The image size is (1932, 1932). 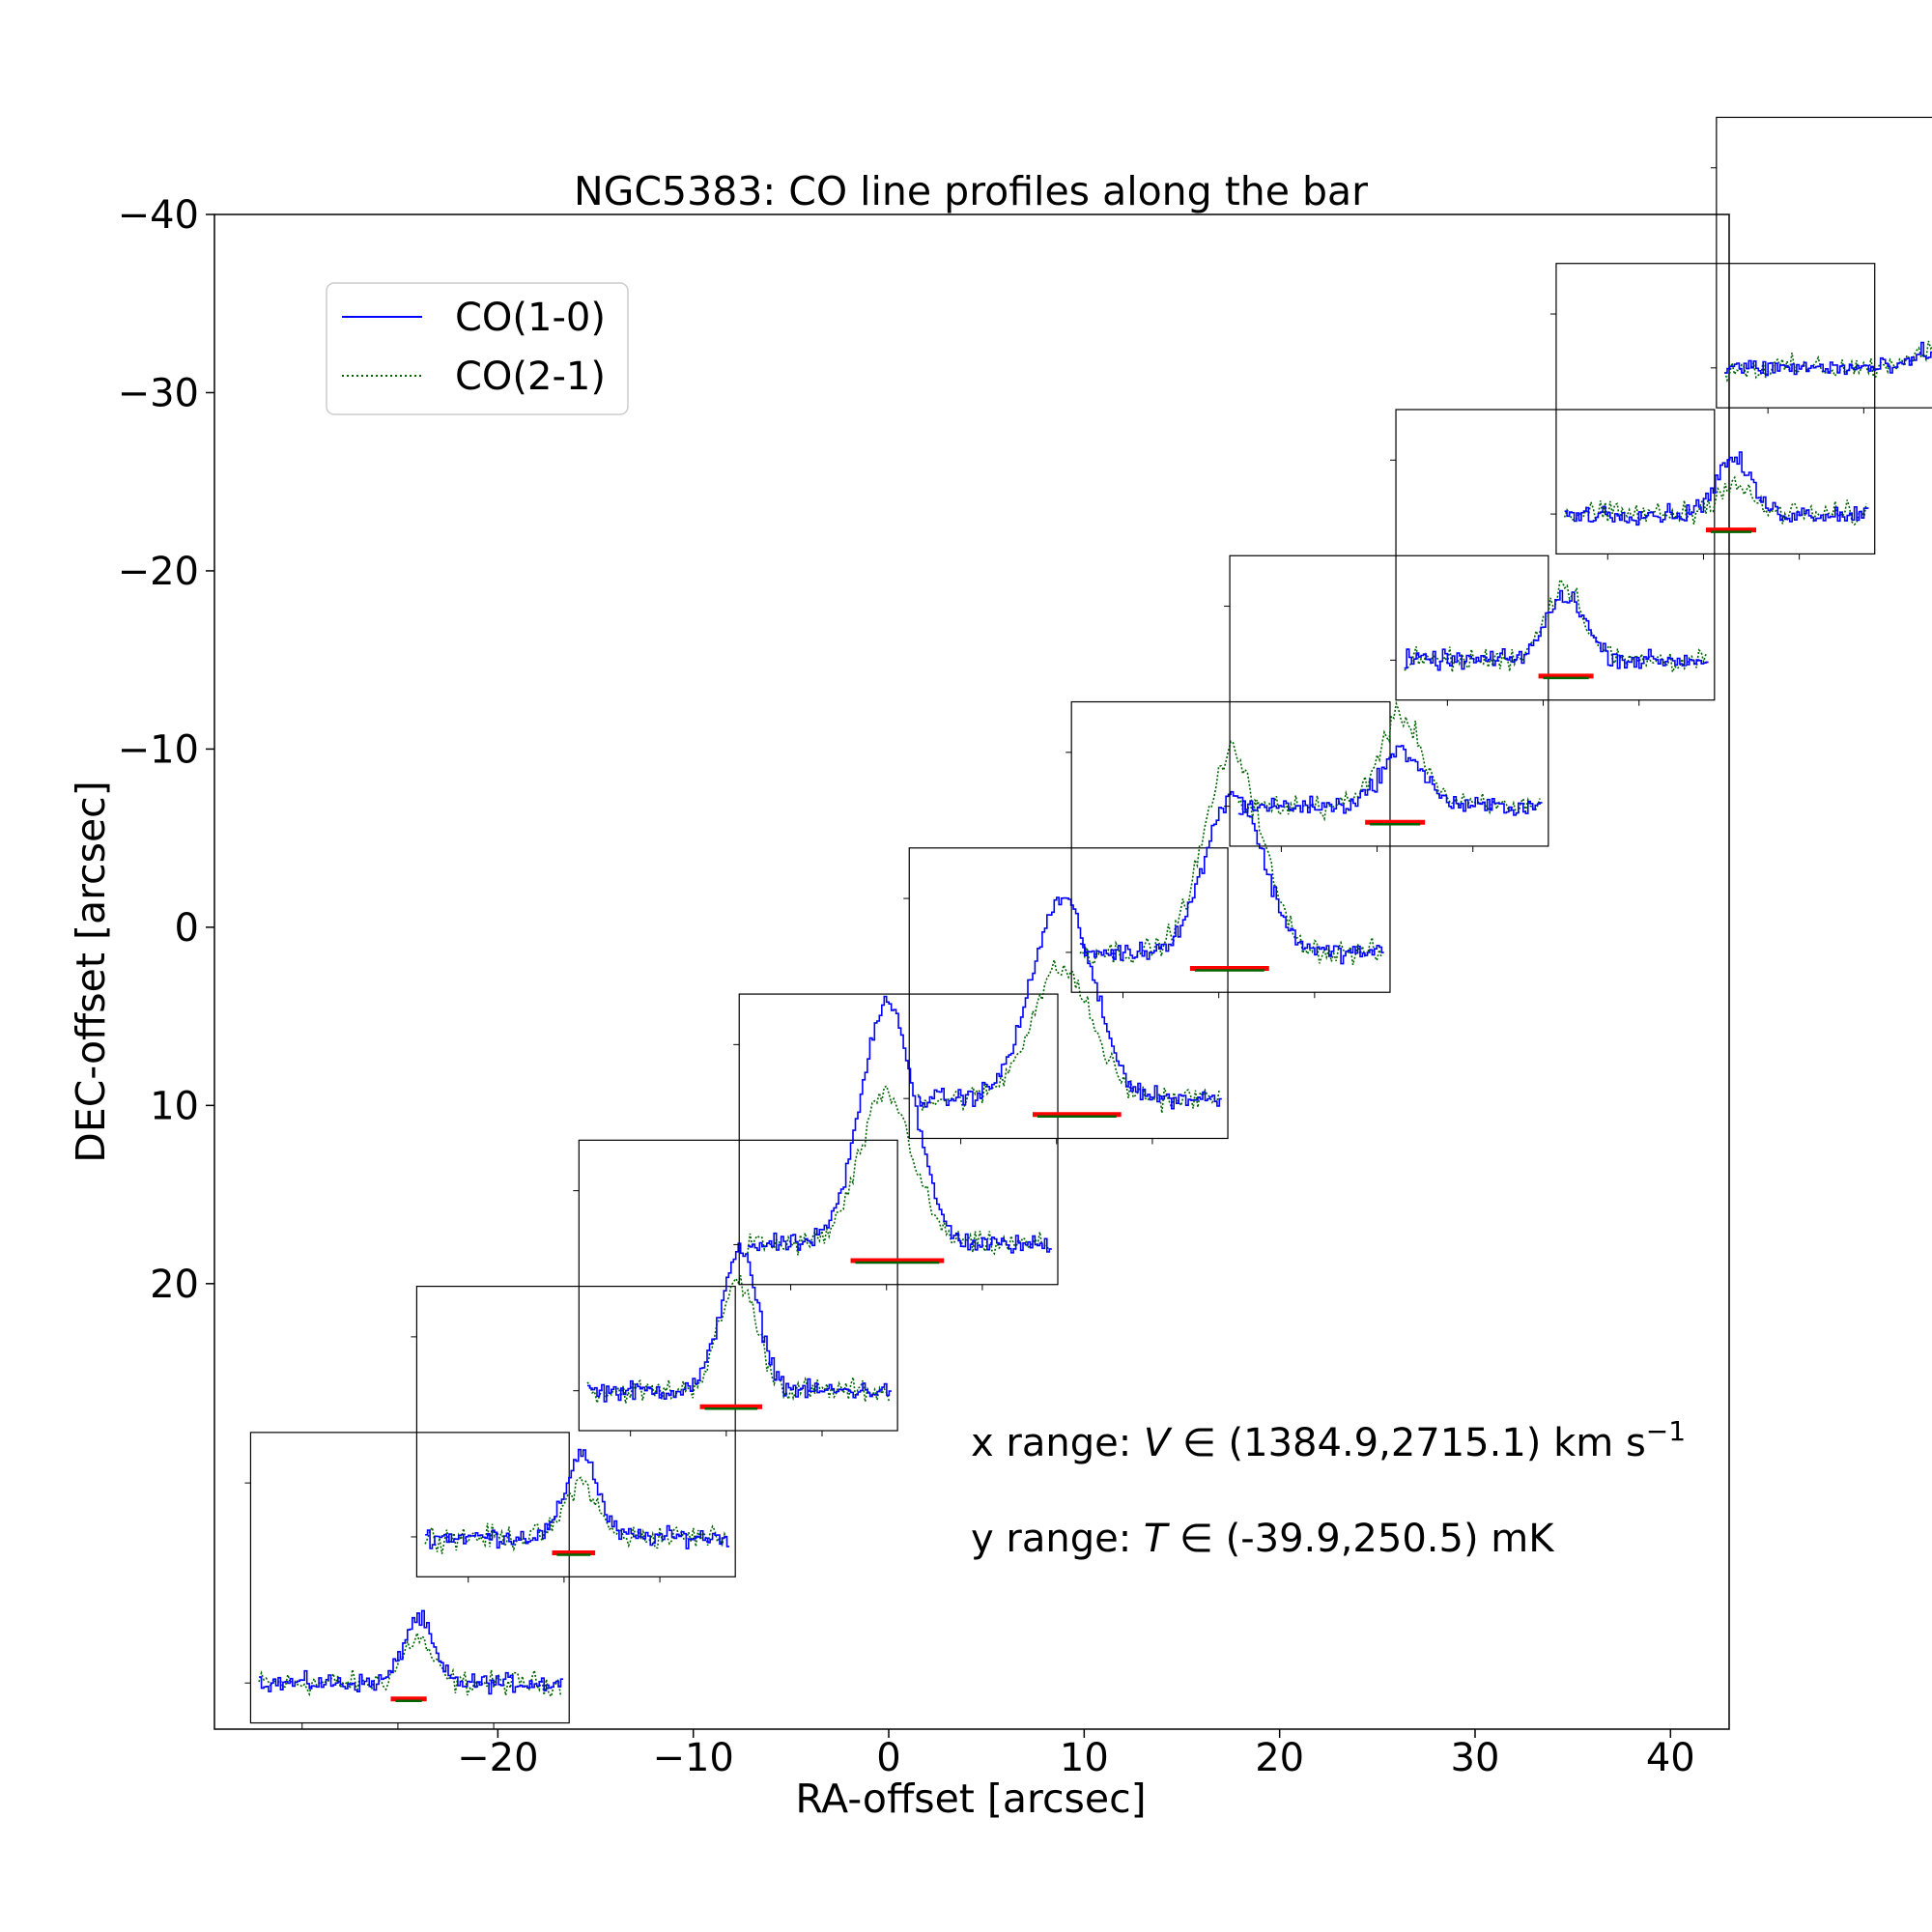 I want to click on y-tick-label: 10, so click(x=174, y=1106).